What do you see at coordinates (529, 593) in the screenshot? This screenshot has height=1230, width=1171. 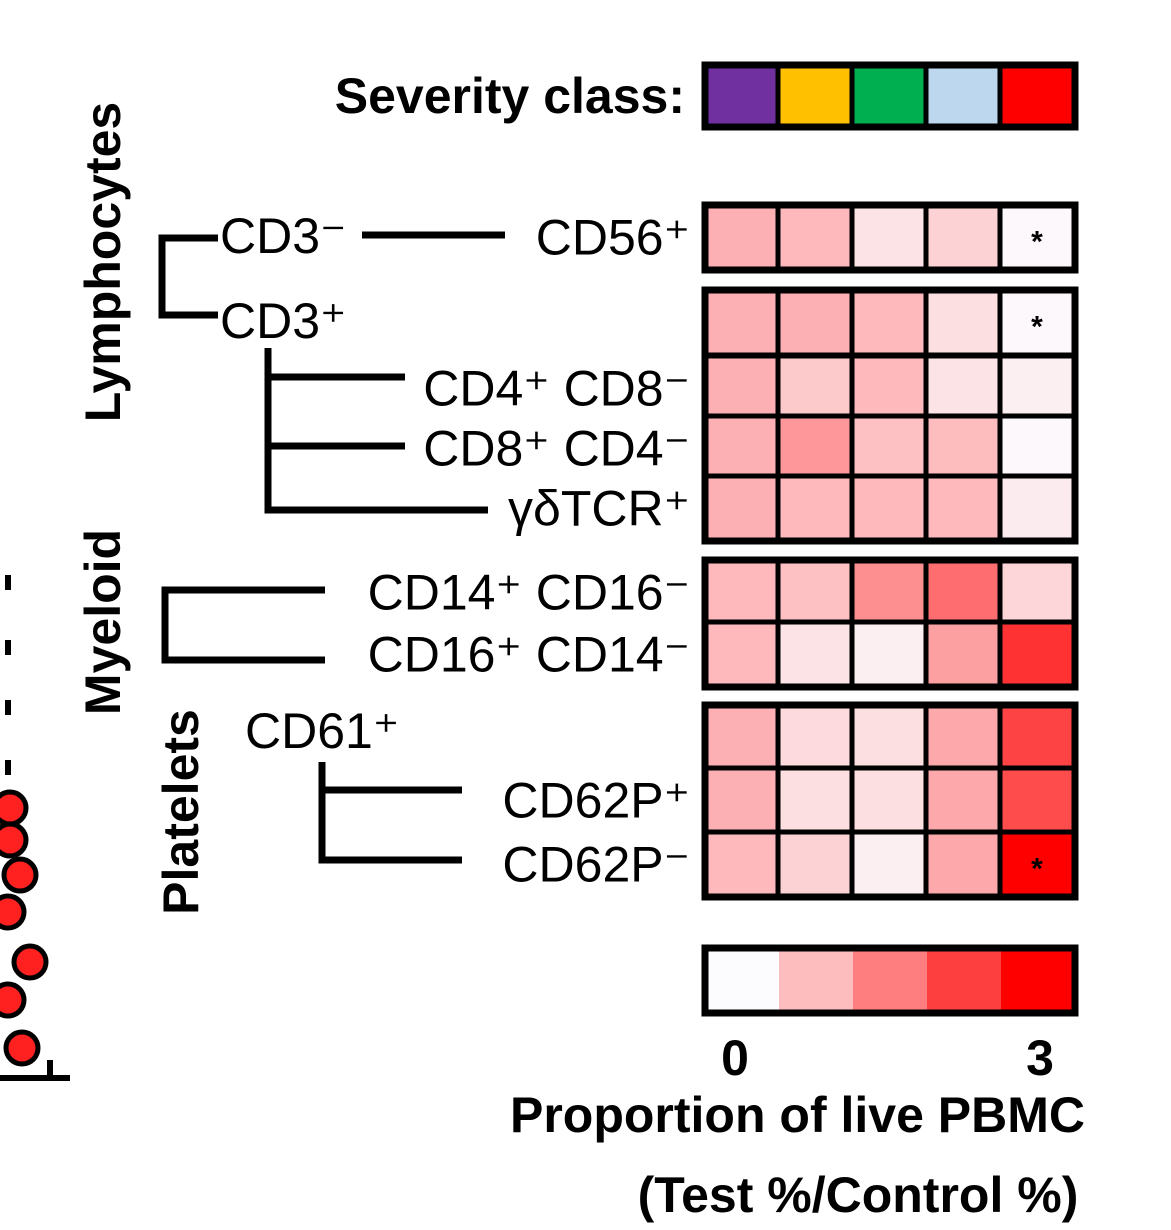 I see `row-label: CD14⁺ CD16⁻` at bounding box center [529, 593].